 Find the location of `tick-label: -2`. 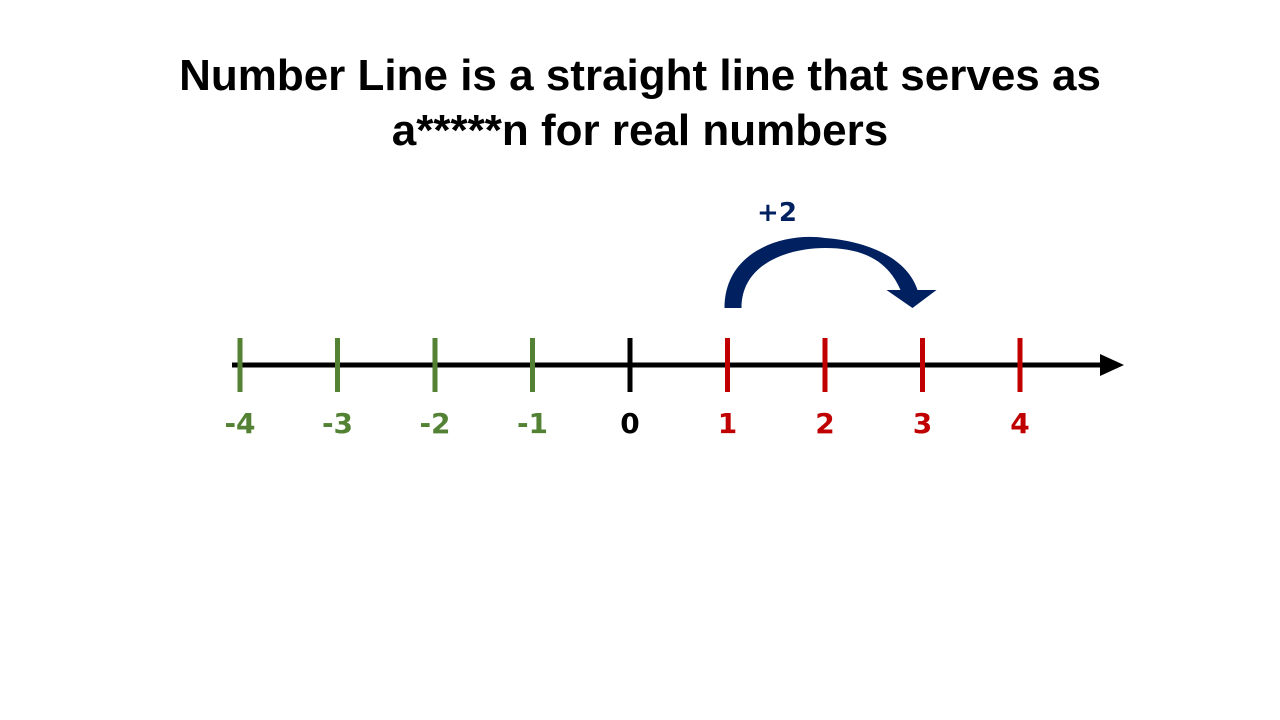

tick-label: -2 is located at coordinates (434, 423).